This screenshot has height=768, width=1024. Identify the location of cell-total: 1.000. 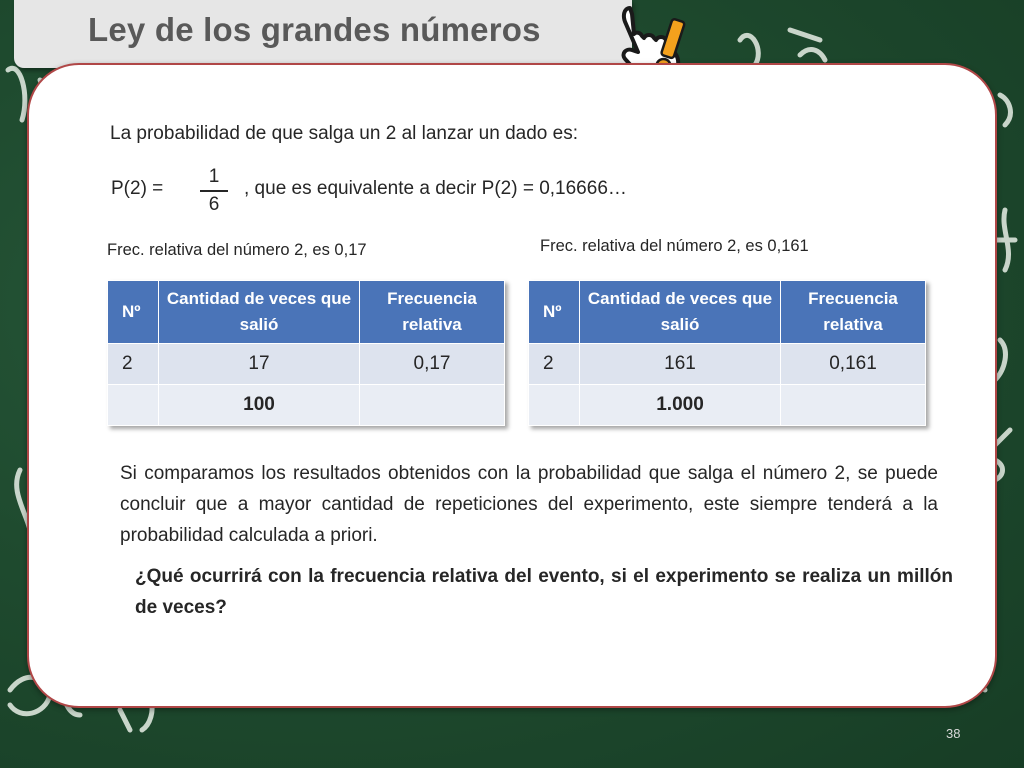
(680, 405).